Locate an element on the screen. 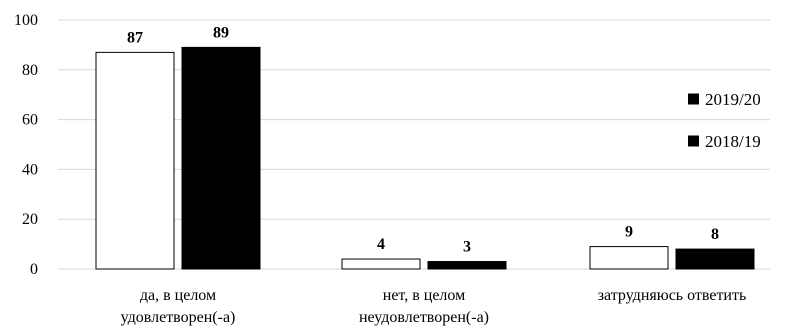 The image size is (789, 330). y-tick-label: 80 is located at coordinates (30, 70).